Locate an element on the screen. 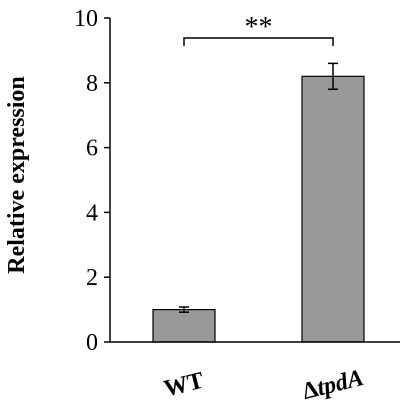 This screenshot has width=414, height=417. y-tick-label-10: 10 is located at coordinates (86, 19).